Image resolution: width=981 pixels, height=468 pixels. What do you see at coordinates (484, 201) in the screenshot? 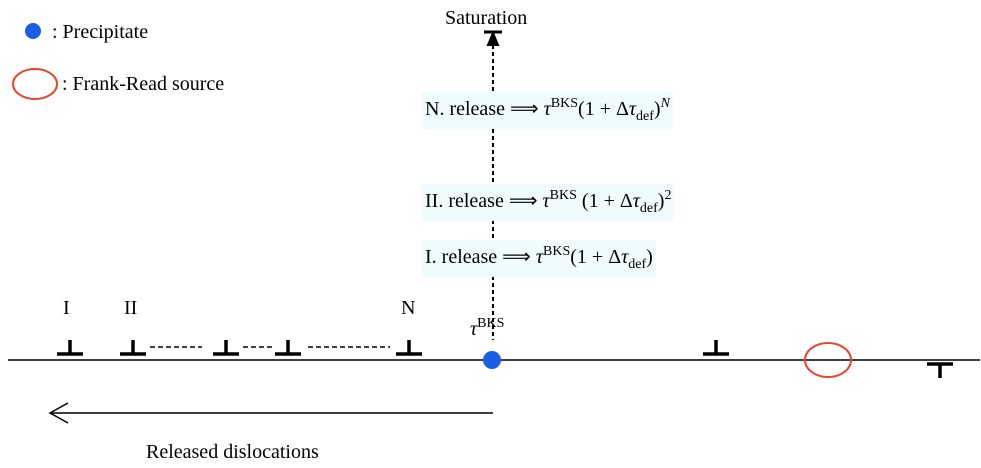
I see `text-part: II. release ⟹` at bounding box center [484, 201].